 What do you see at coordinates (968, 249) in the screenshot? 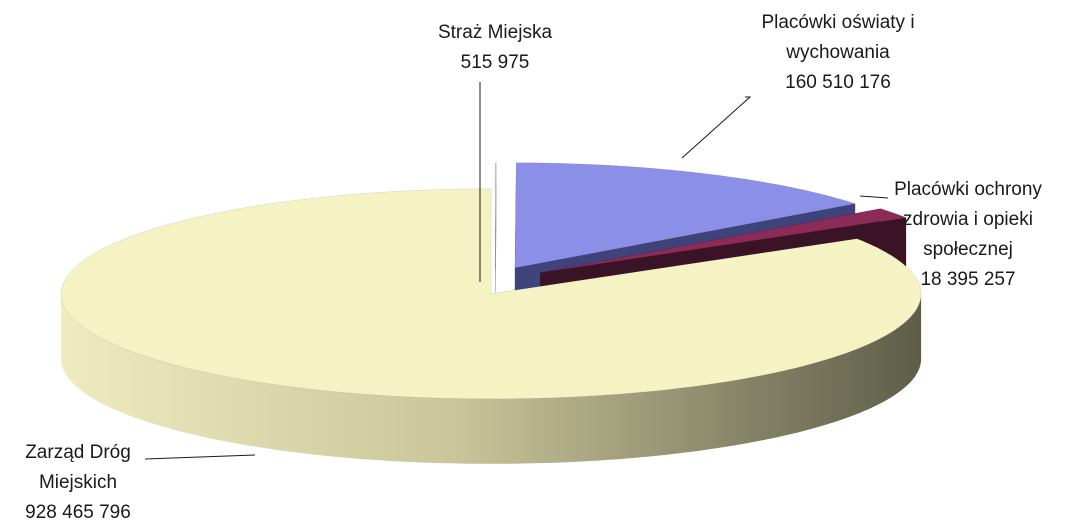
I see `label-line: społecznej` at bounding box center [968, 249].